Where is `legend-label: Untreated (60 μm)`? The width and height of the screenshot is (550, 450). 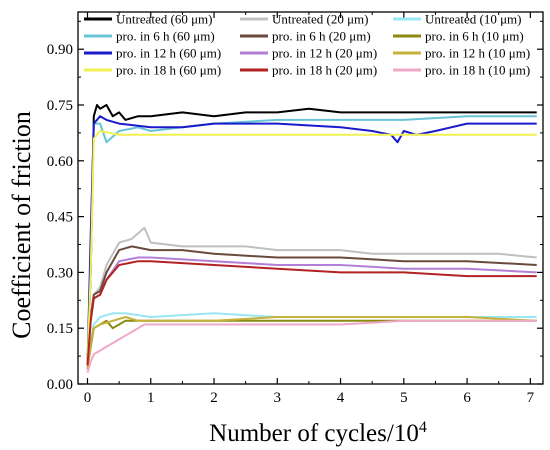 legend-label: Untreated (60 μm) is located at coordinates (164, 19).